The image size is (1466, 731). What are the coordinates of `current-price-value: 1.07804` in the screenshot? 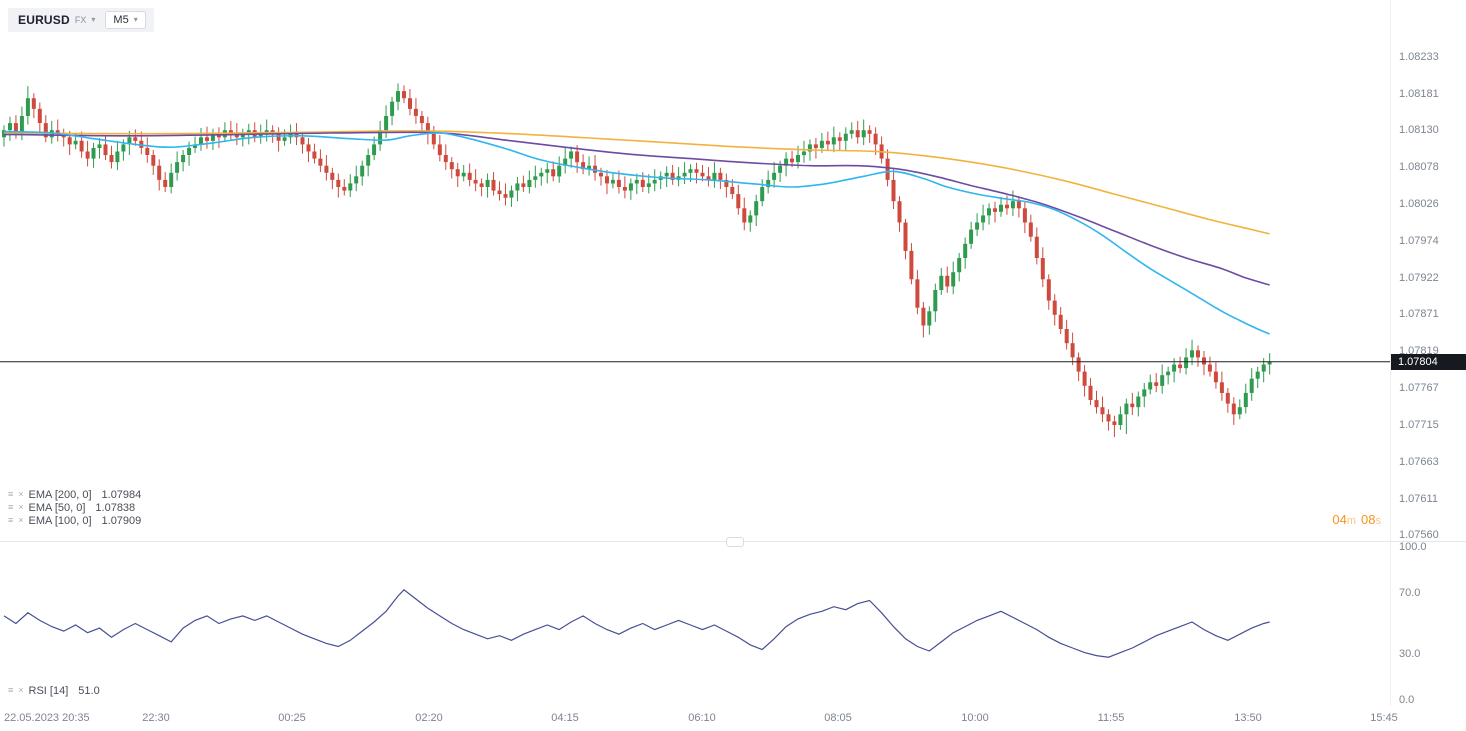 It's located at (1418, 362).